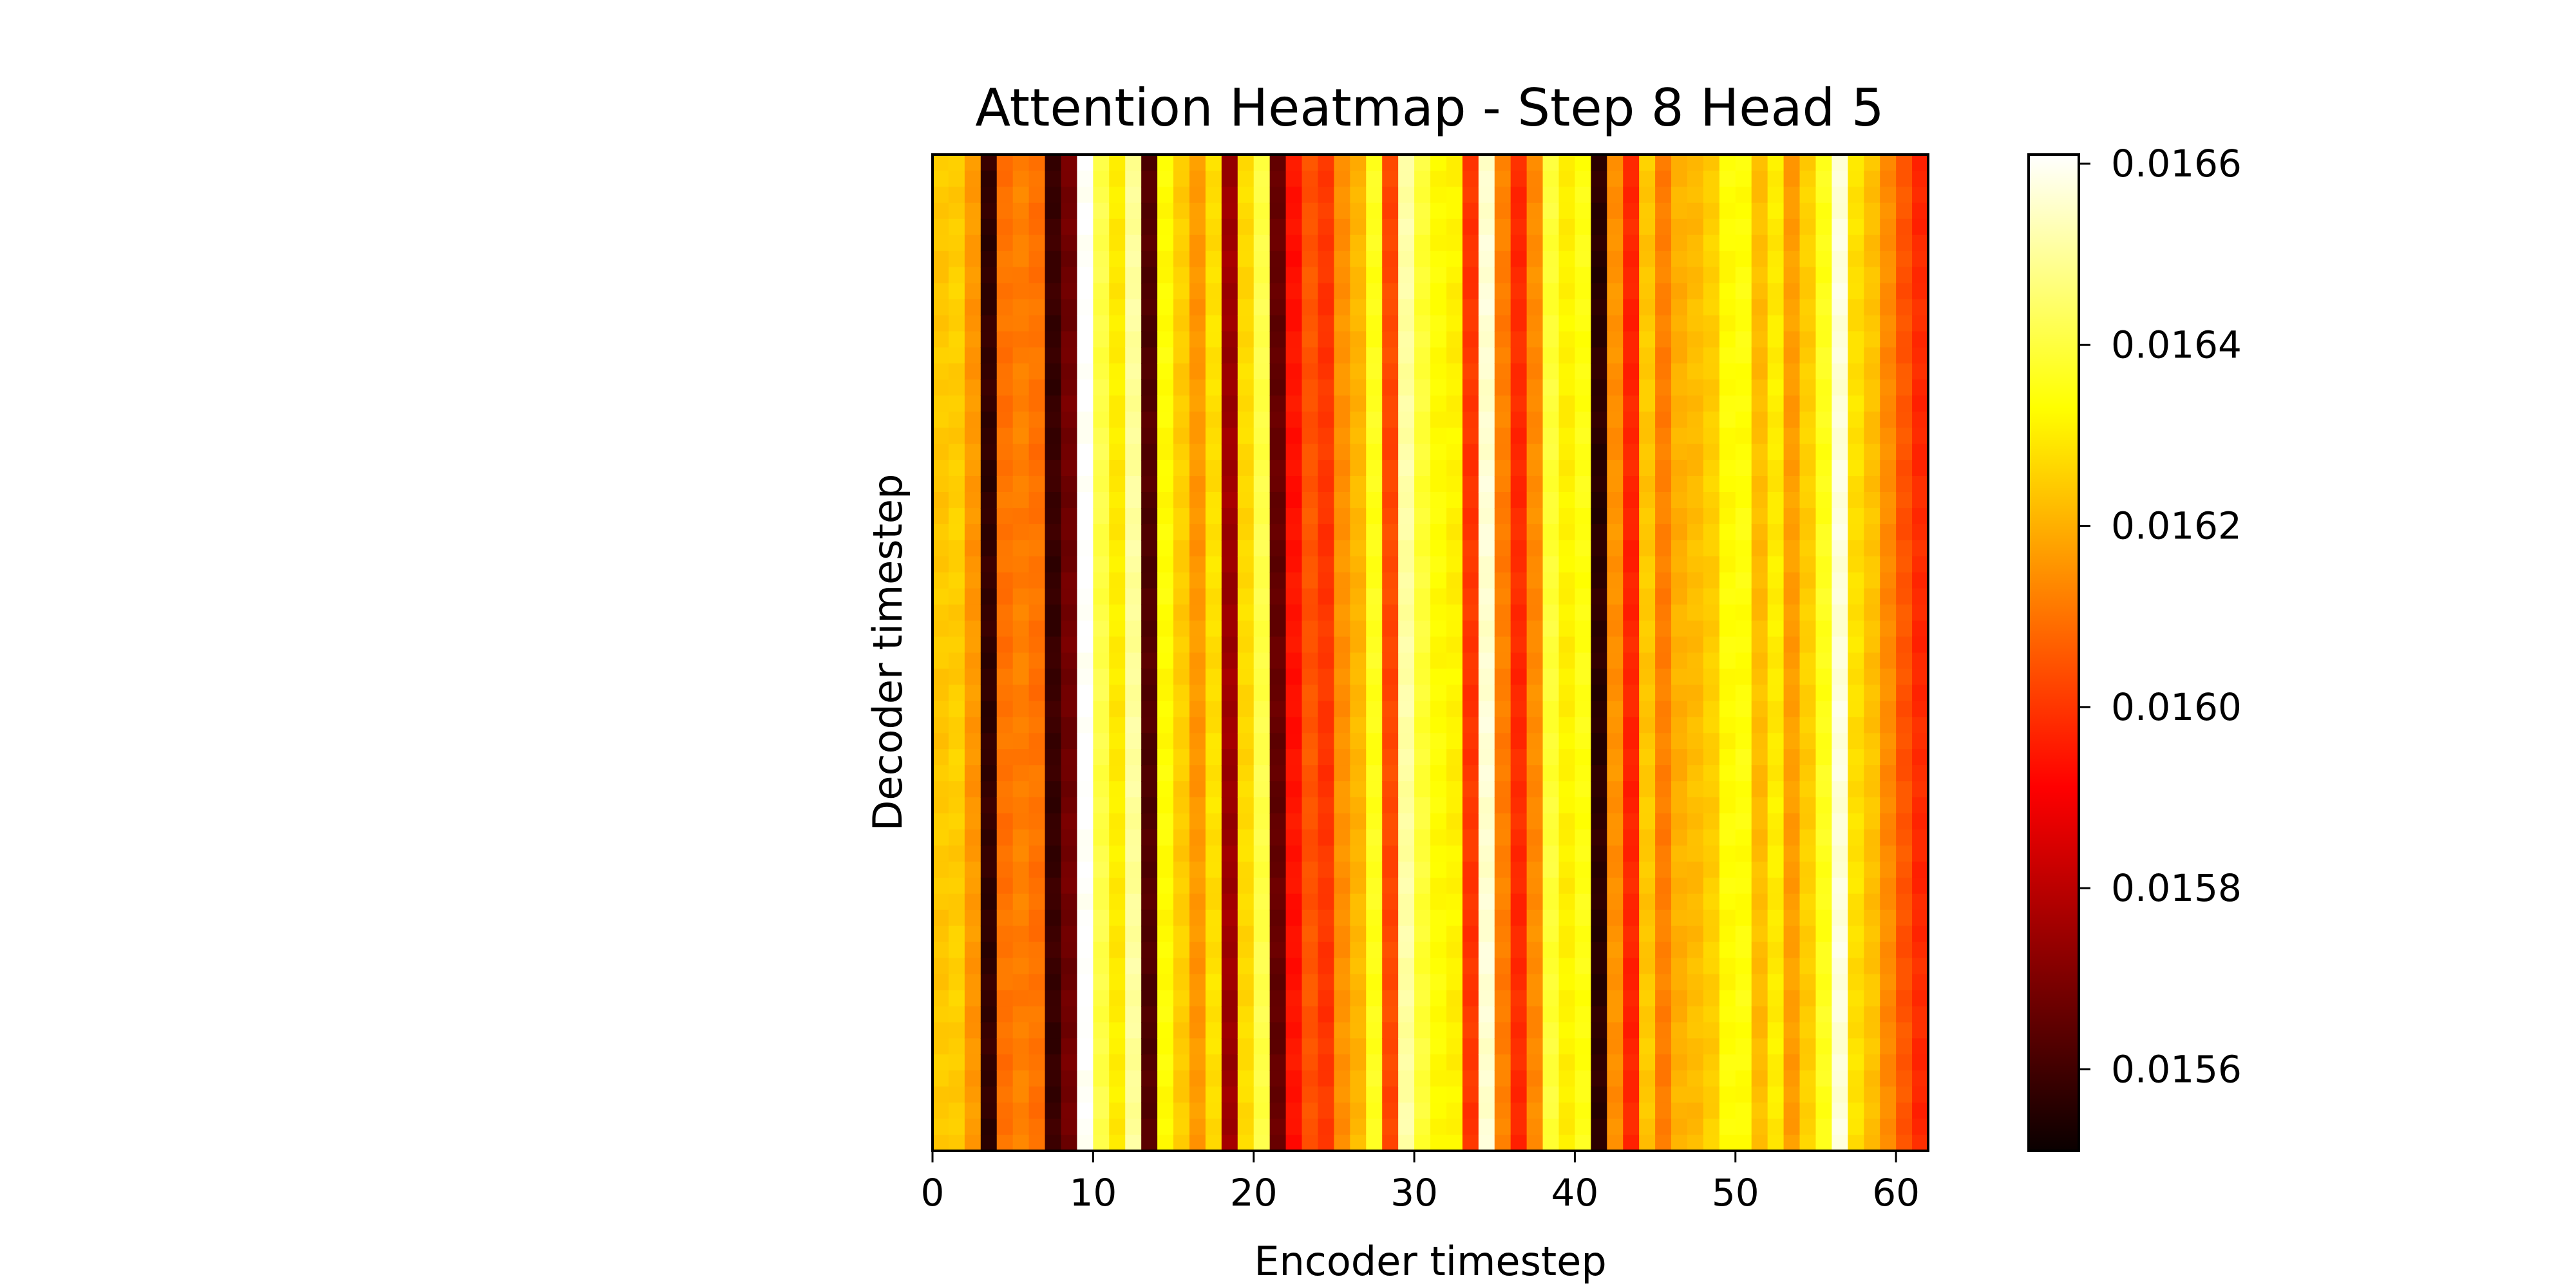 The height and width of the screenshot is (1288, 2576). Describe the element at coordinates (1420, 1183) in the screenshot. I see `x-axis-ticks: 0 10 20 30 40 50 60` at that location.